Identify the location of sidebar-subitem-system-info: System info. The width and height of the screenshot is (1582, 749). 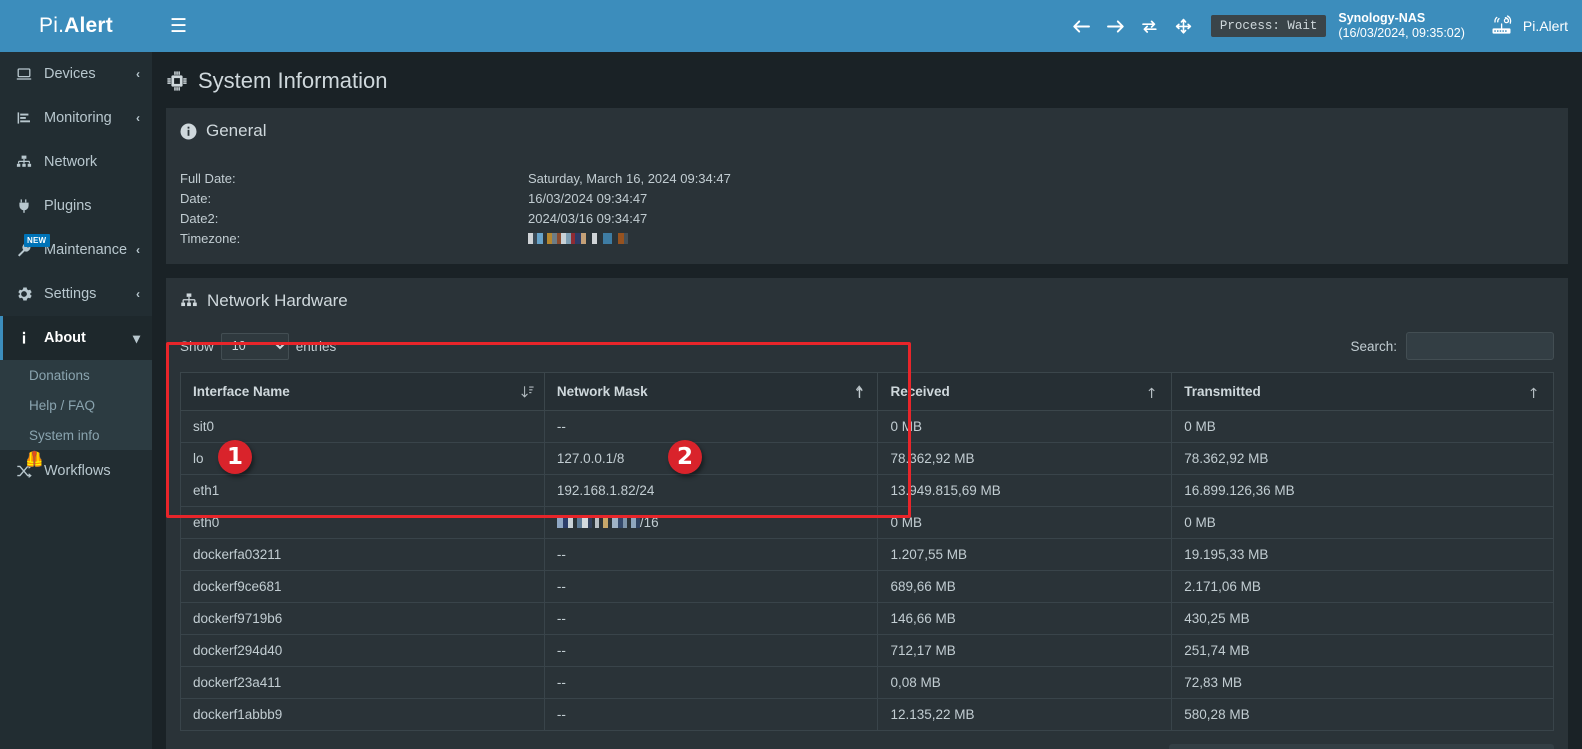
(76, 435).